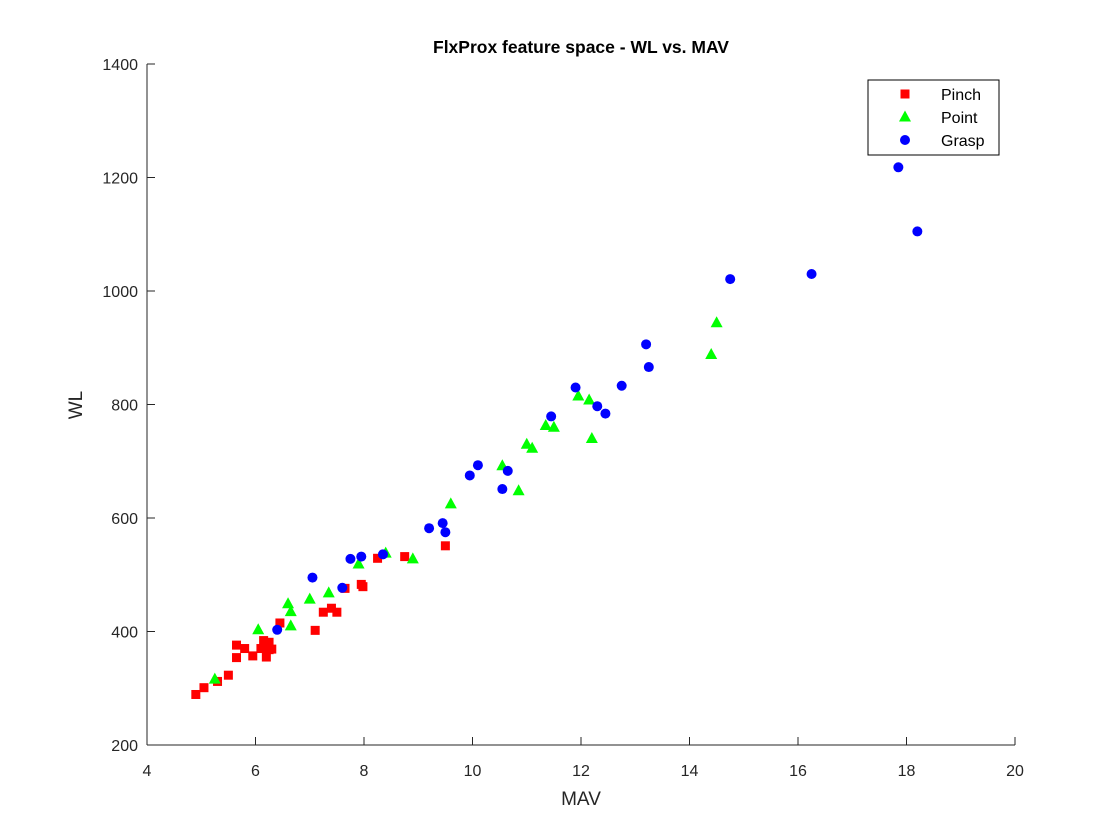  I want to click on x-tick-label: 8, so click(364, 771).